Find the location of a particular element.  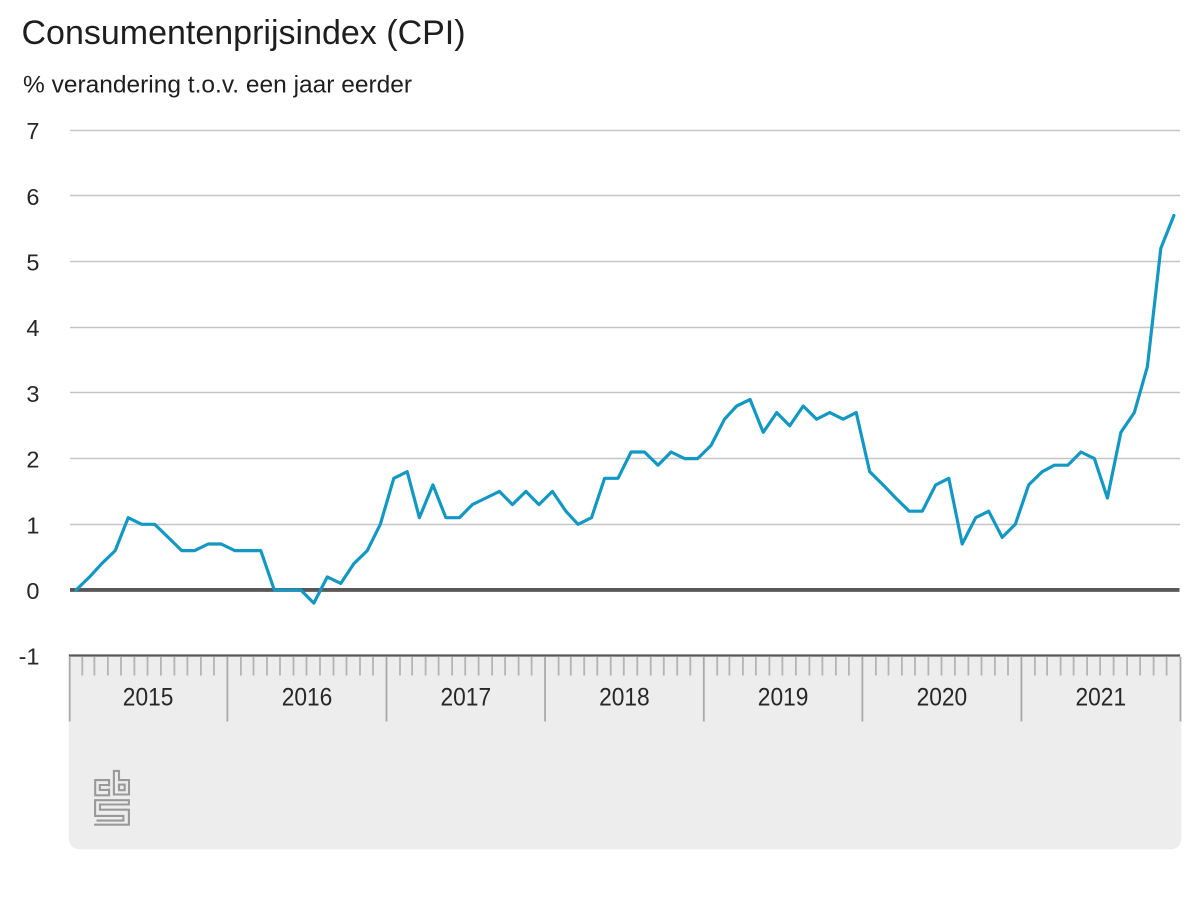

svg-text: -1 is located at coordinates (29, 657).